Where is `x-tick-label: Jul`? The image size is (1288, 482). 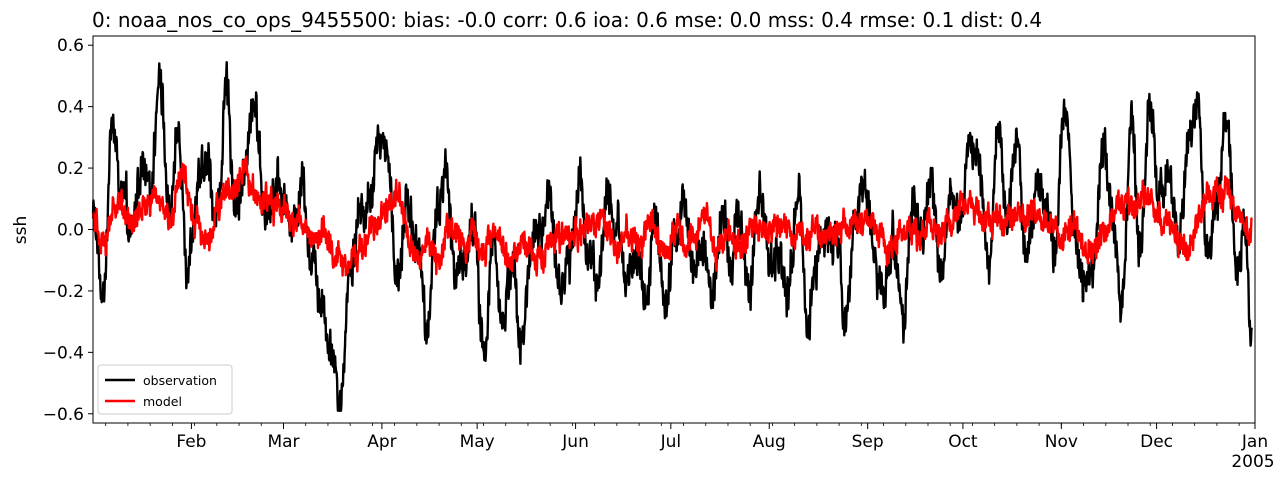 x-tick-label: Jul is located at coordinates (671, 442).